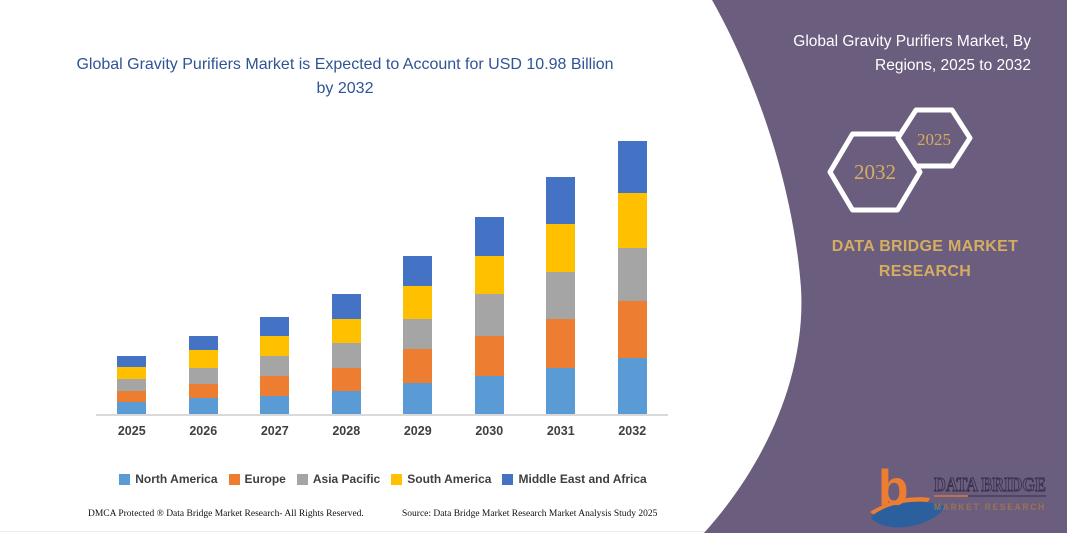  I want to click on bar-segment-2030-south-america, so click(489, 275).